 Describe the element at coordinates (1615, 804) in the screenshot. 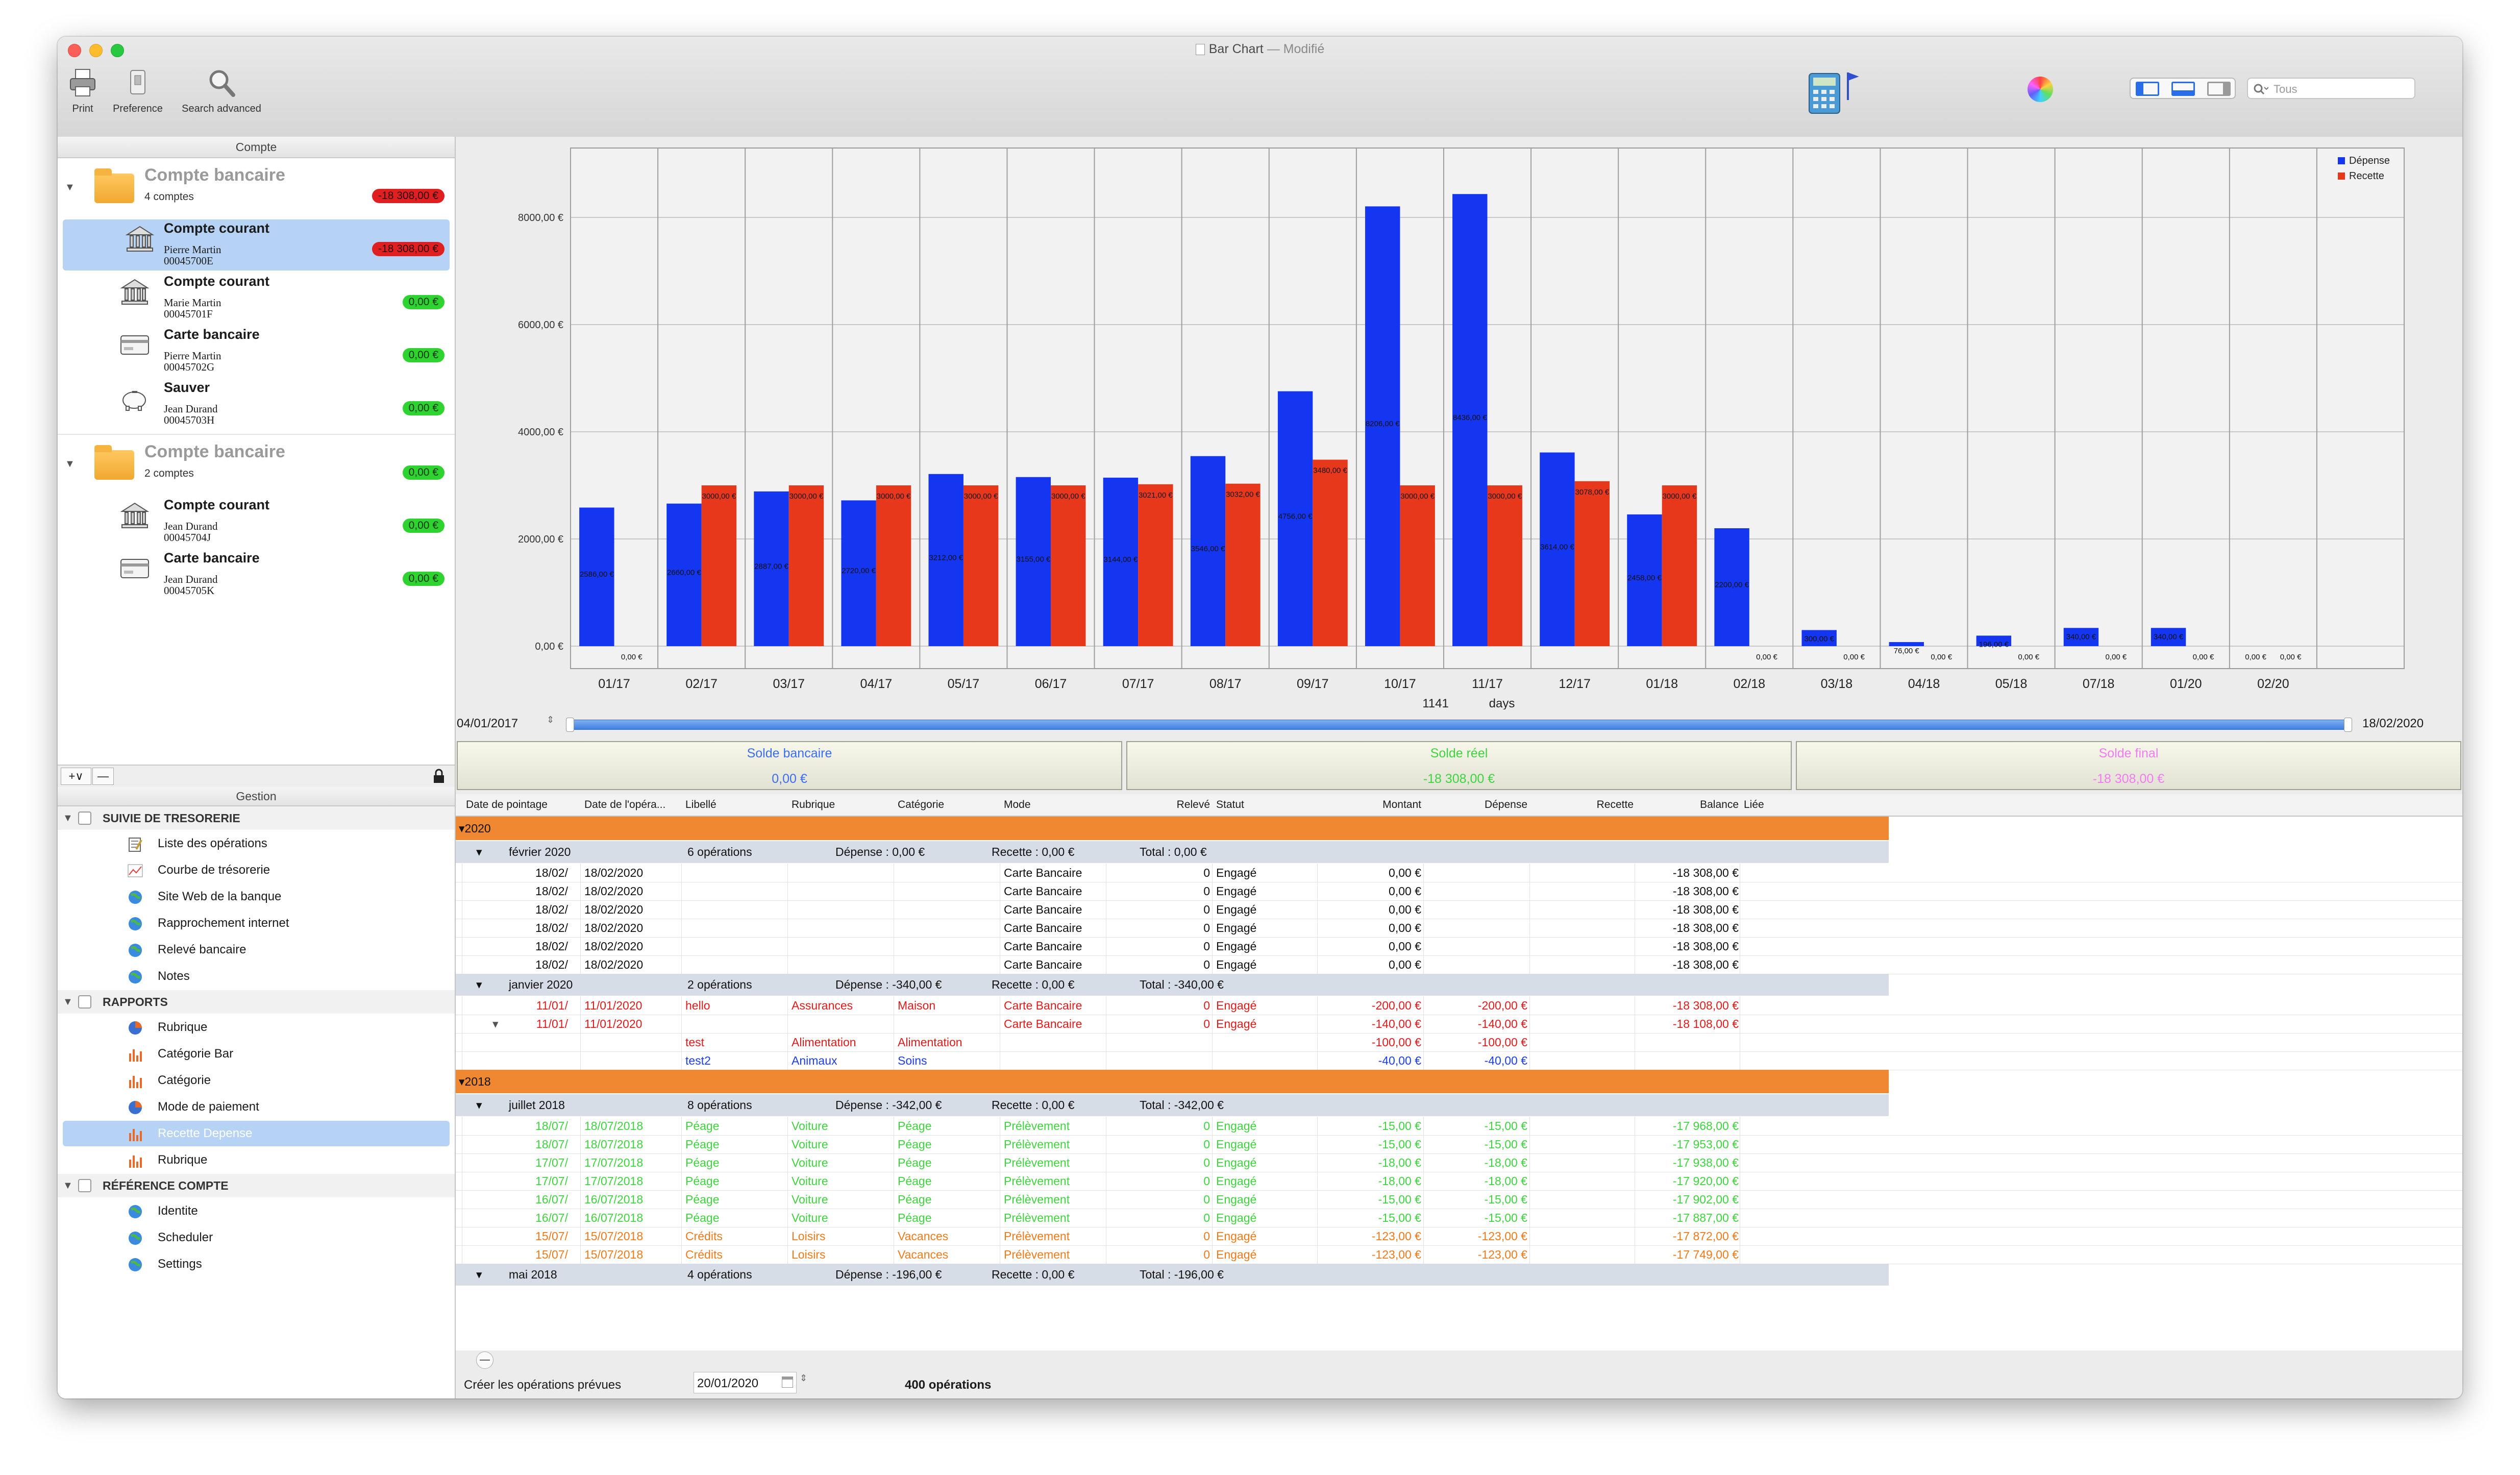

I see `column-header: Recette` at that location.